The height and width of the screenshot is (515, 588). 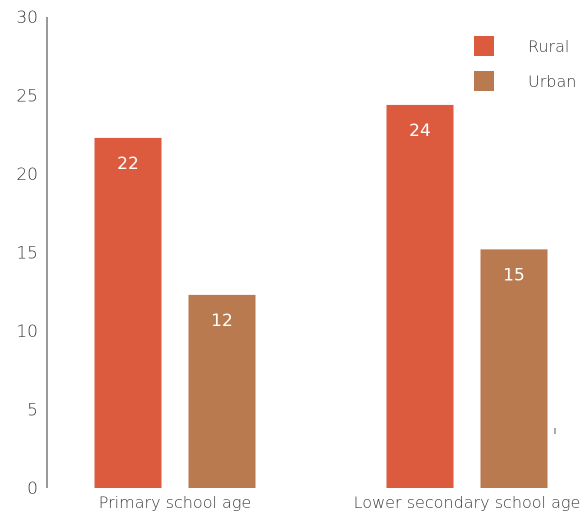 What do you see at coordinates (32, 489) in the screenshot?
I see `y-tick-label: 0` at bounding box center [32, 489].